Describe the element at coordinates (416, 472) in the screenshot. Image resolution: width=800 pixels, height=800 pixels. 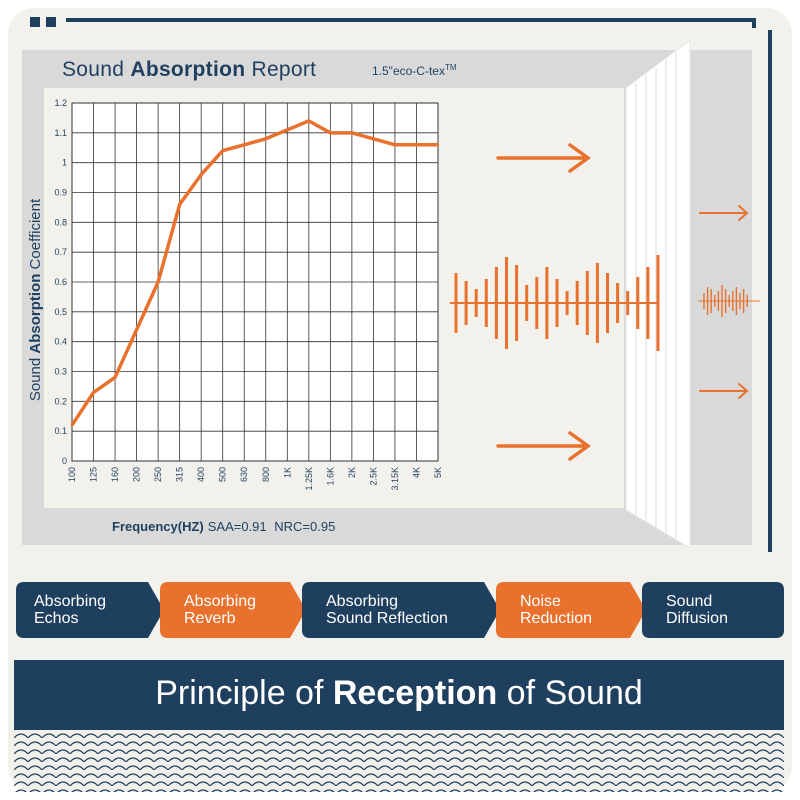
I see `x-tick-label: 4K` at that location.